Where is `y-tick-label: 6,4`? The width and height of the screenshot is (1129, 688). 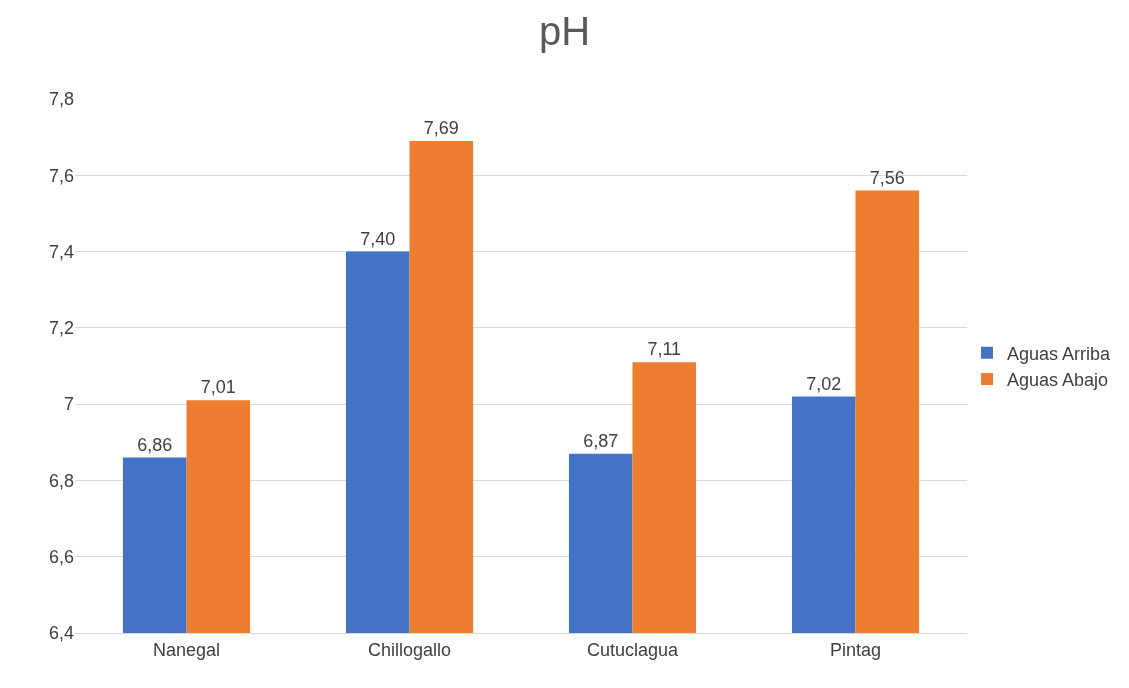
y-tick-label: 6,4 is located at coordinates (61, 633).